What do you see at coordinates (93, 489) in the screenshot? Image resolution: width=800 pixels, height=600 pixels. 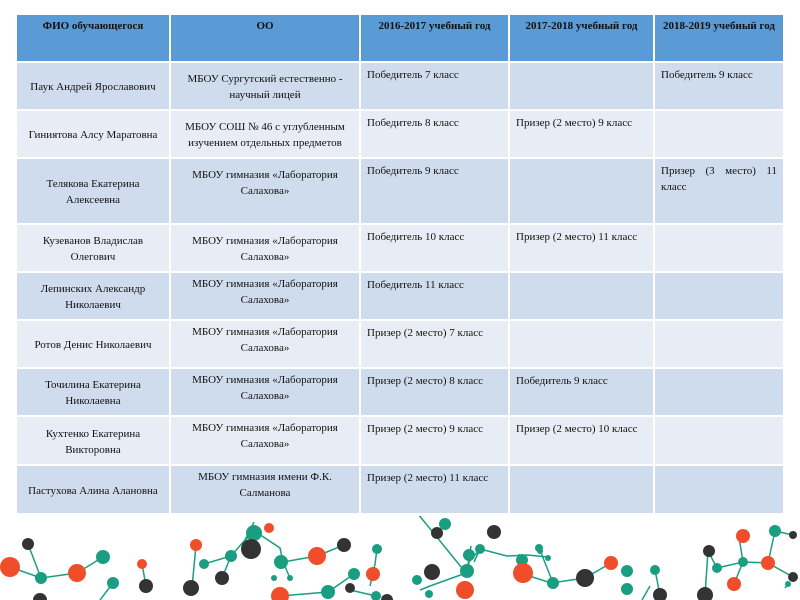 I see `student-name: Пастухова Алина Алановна` at bounding box center [93, 489].